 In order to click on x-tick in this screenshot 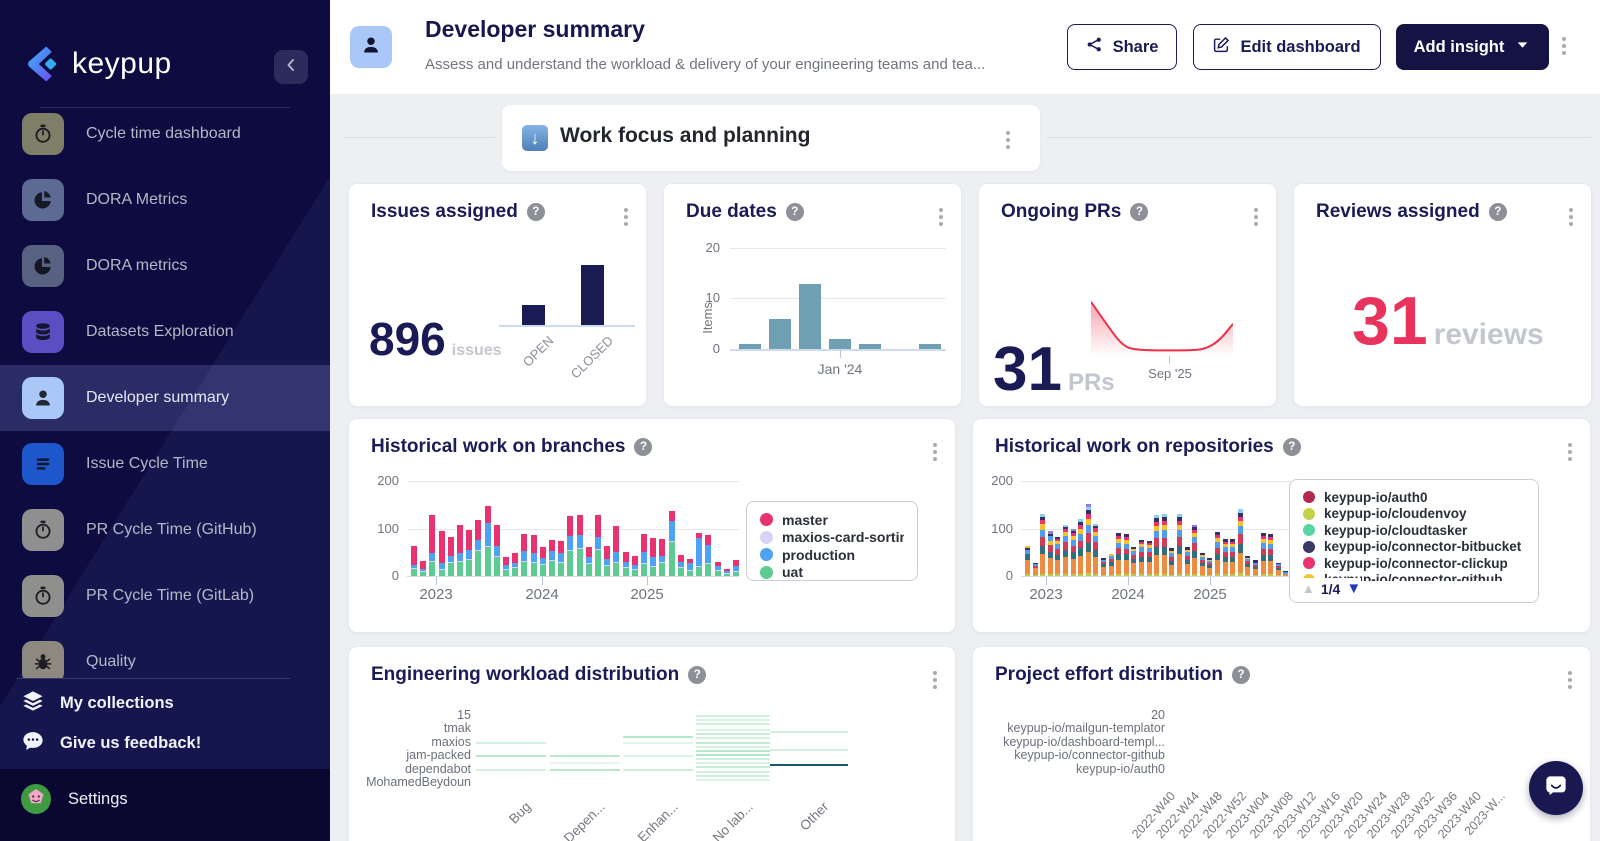, I will do `click(542, 581)`.